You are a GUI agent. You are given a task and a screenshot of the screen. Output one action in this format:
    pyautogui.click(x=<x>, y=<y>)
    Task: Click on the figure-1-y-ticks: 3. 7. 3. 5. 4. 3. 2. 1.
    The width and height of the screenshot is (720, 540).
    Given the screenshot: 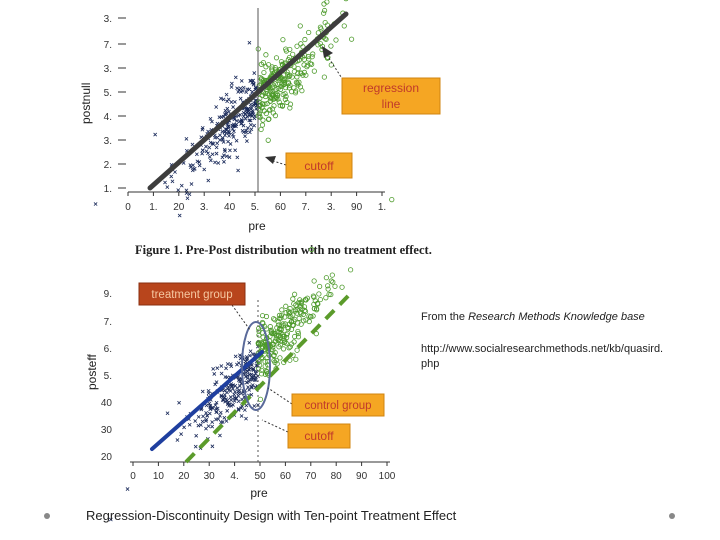 What is the action you would take?
    pyautogui.click(x=115, y=104)
    